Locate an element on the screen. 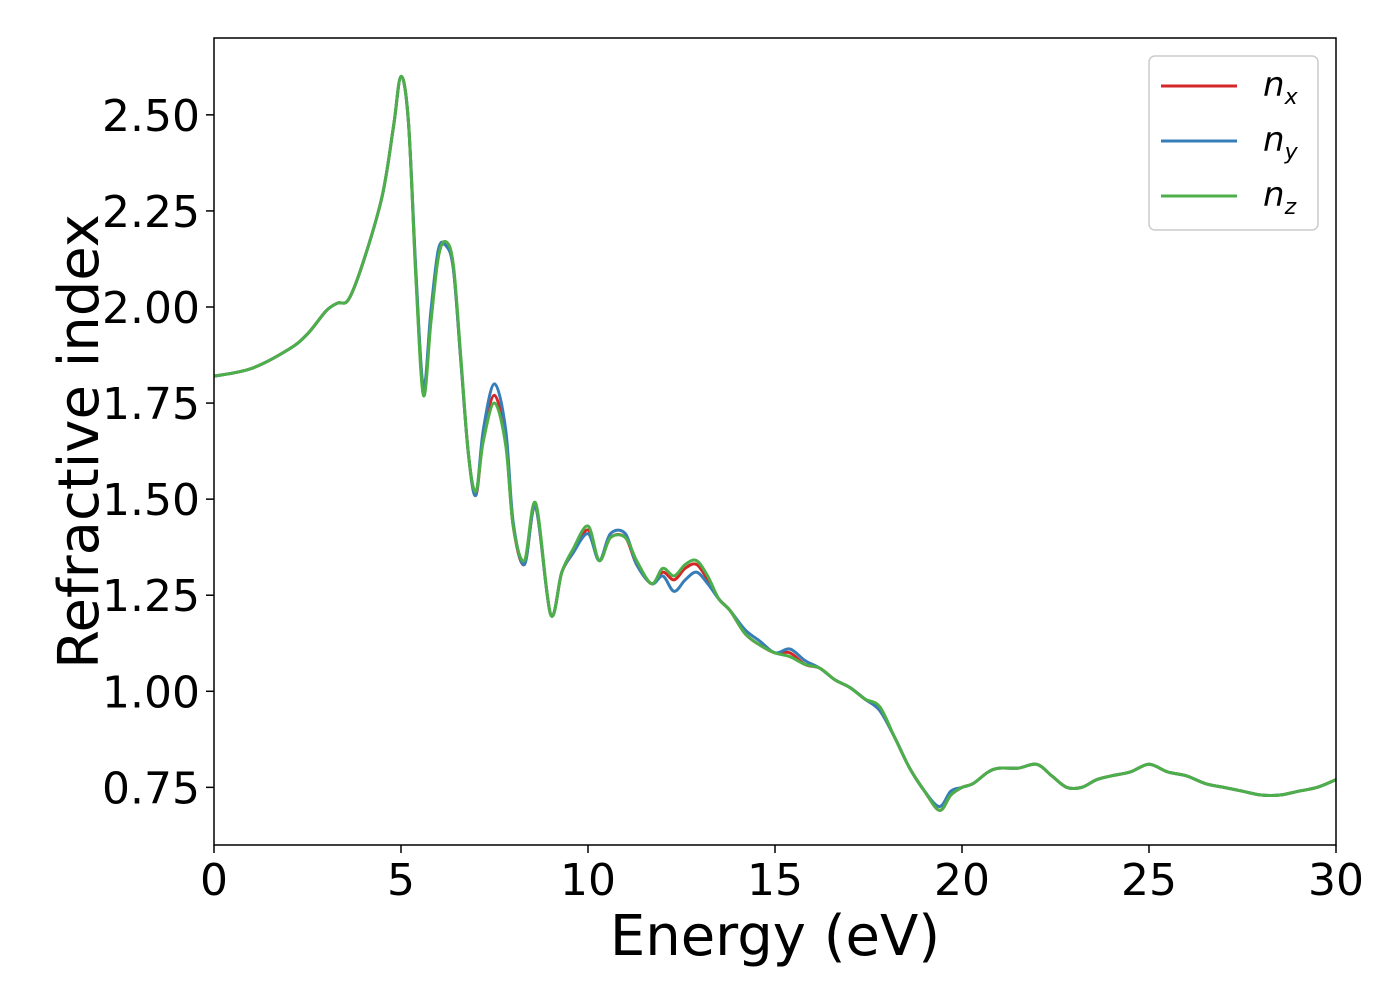 The height and width of the screenshot is (1000, 1400). x-tick-label: 30 is located at coordinates (1336, 880).